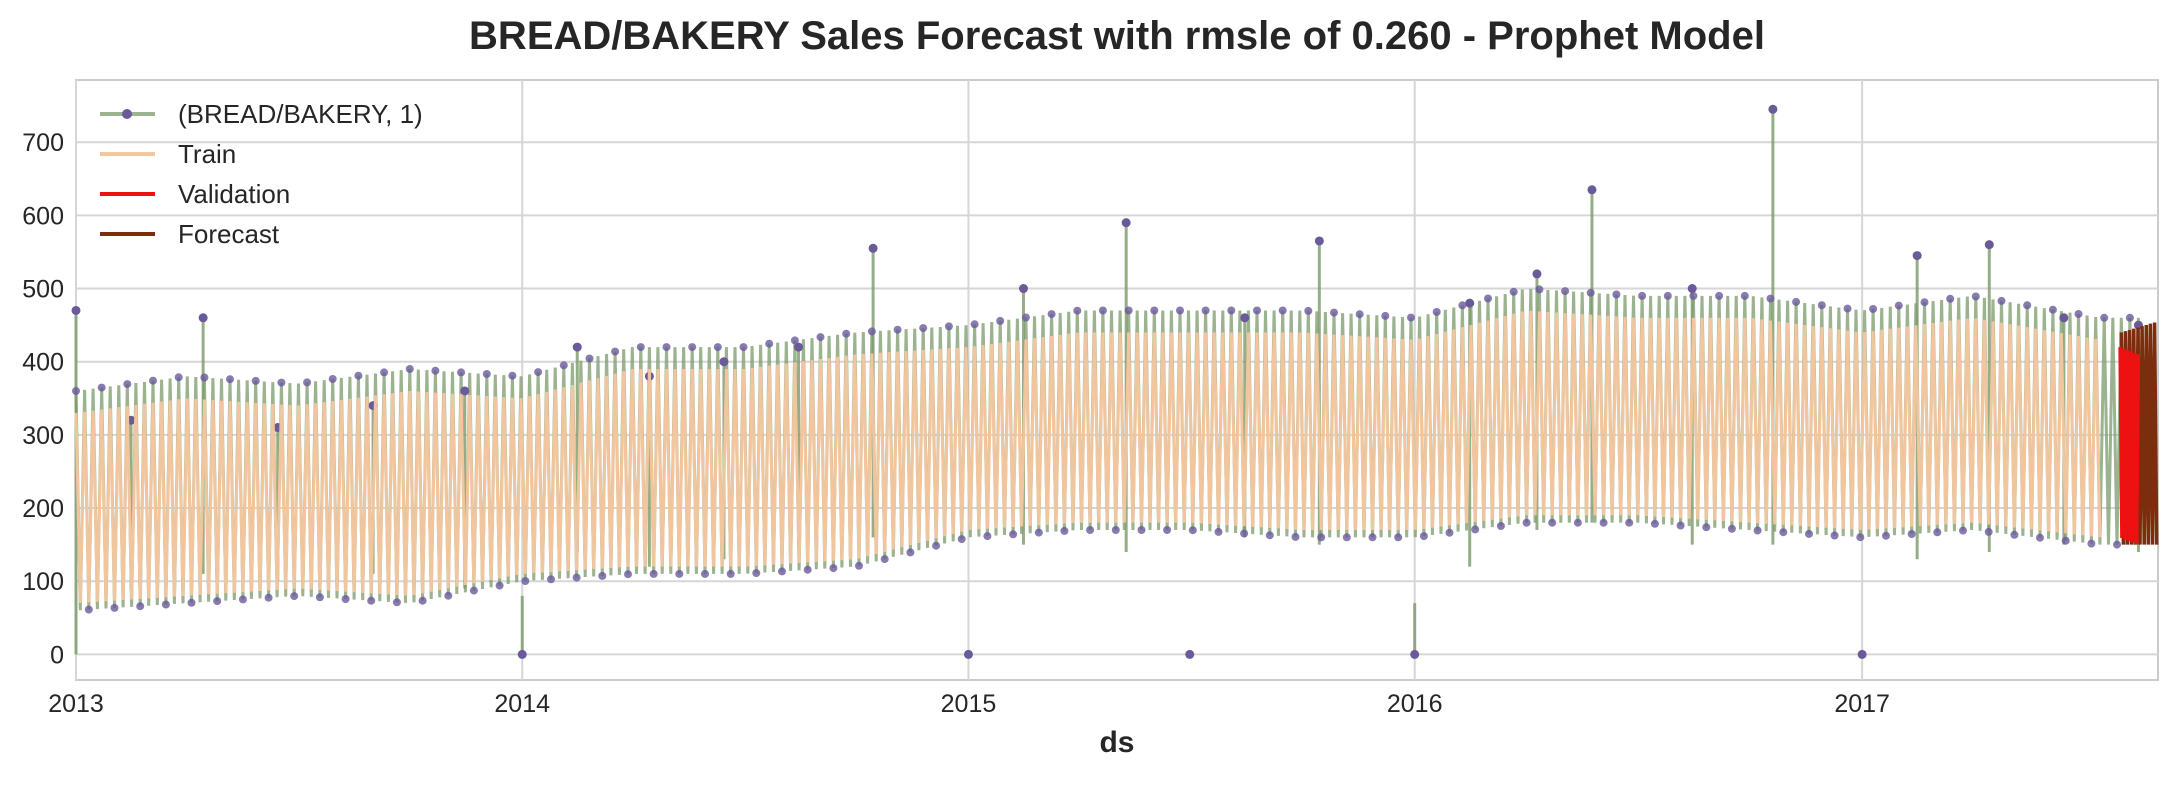  What do you see at coordinates (969, 704) in the screenshot?
I see `x-tick-label: 2015` at bounding box center [969, 704].